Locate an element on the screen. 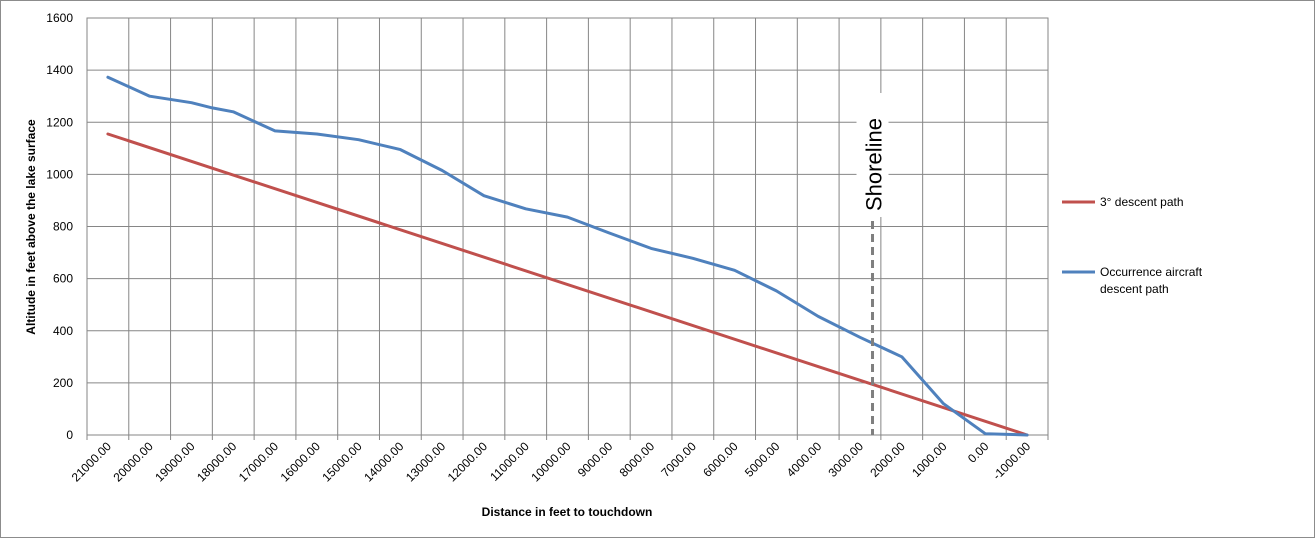 The width and height of the screenshot is (1315, 539). x-tick-label: 18000.00 is located at coordinates (217, 462).